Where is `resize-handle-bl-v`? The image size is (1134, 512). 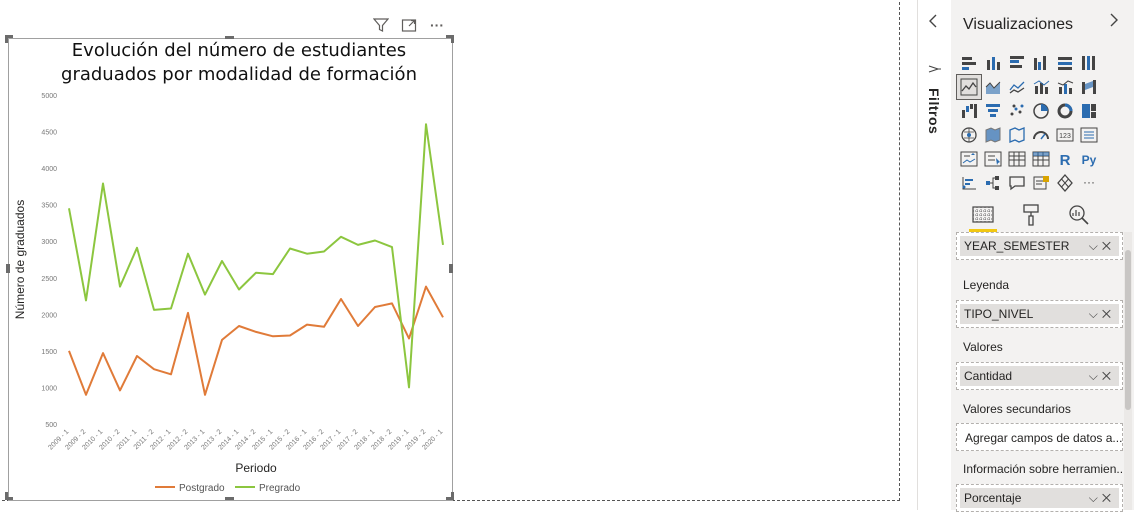 resize-handle-bl-v is located at coordinates (6, 496).